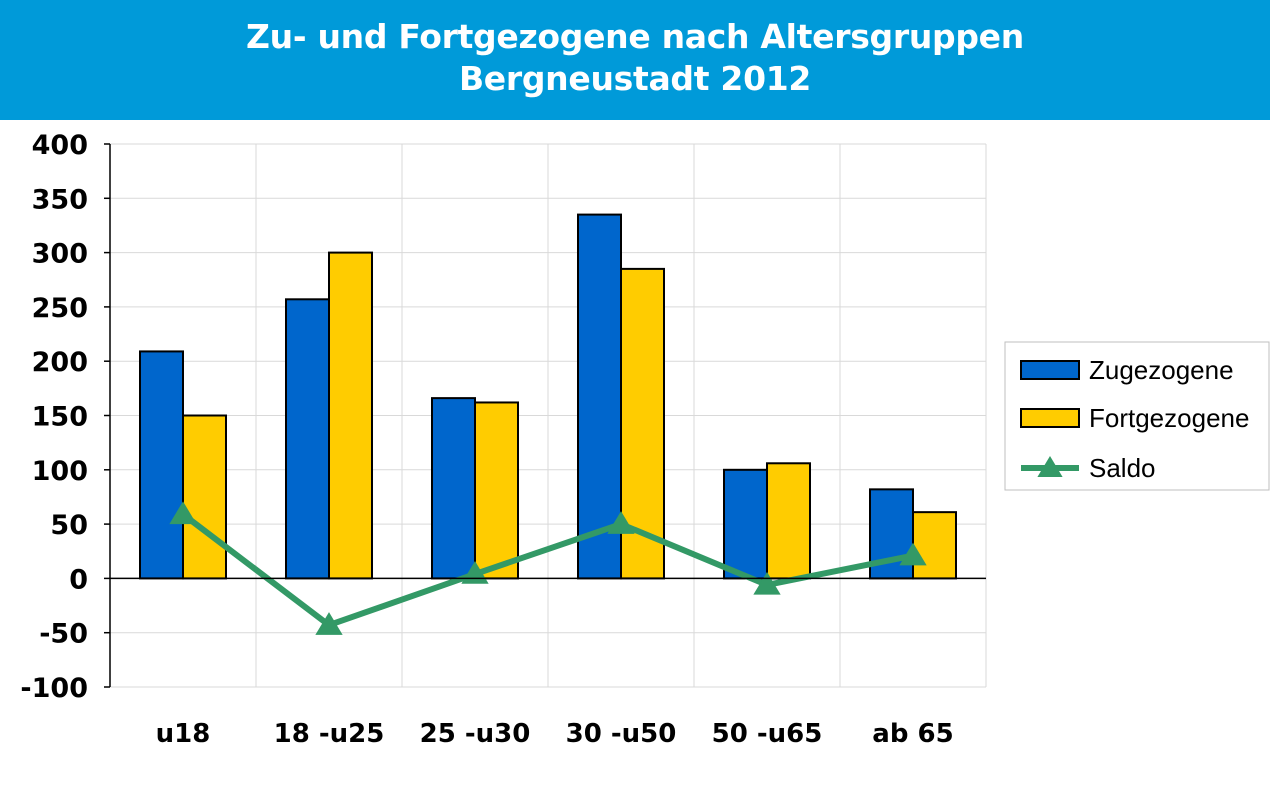 The height and width of the screenshot is (787, 1270). I want to click on x-tick-label: 25 -u30, so click(475, 734).